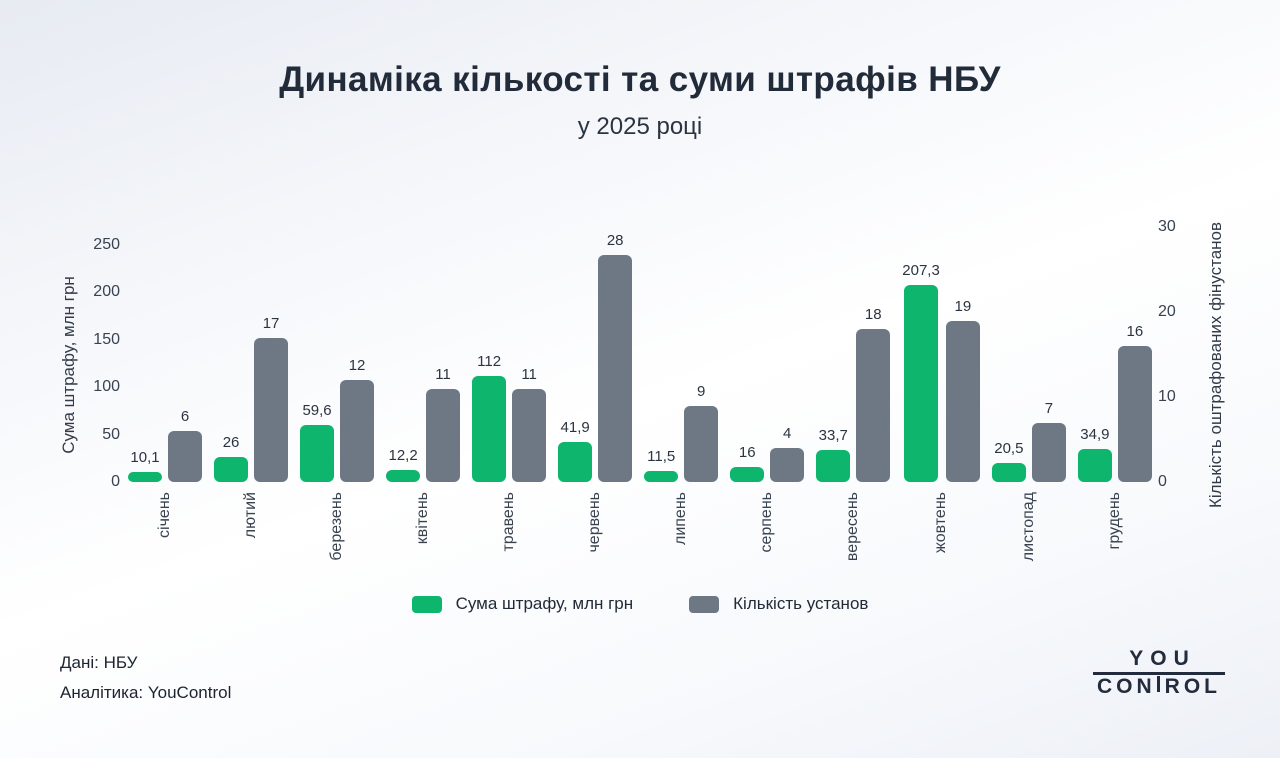 This screenshot has height=758, width=1280. I want to click on bar-value-label: 9, so click(701, 391).